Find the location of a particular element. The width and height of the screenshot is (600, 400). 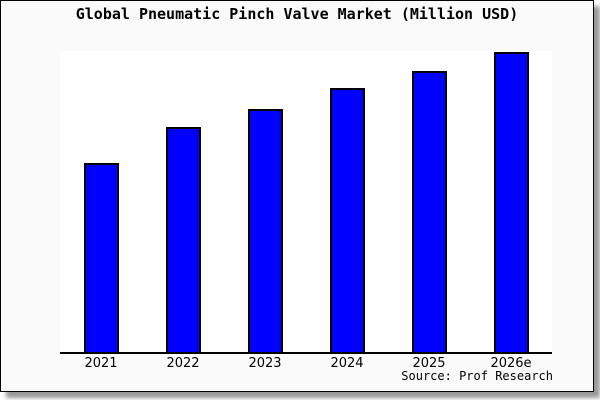

bar-2021 is located at coordinates (101, 257).